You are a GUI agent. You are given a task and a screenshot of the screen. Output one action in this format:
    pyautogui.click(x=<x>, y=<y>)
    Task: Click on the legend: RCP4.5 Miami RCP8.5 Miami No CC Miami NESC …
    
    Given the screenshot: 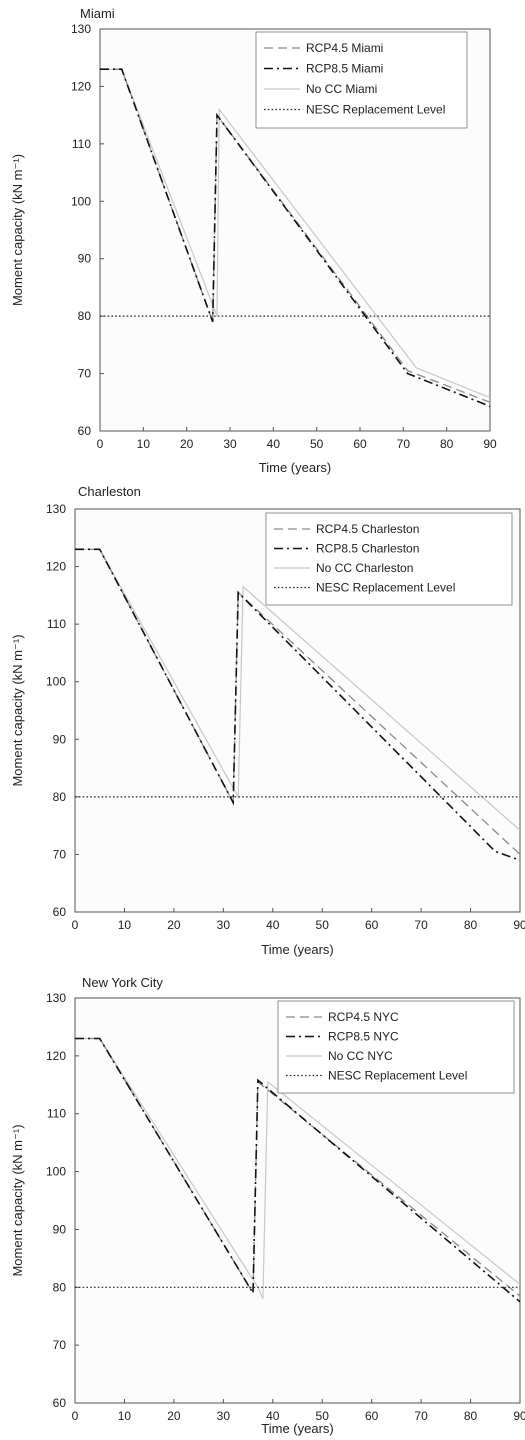 What is the action you would take?
    pyautogui.click(x=361, y=80)
    